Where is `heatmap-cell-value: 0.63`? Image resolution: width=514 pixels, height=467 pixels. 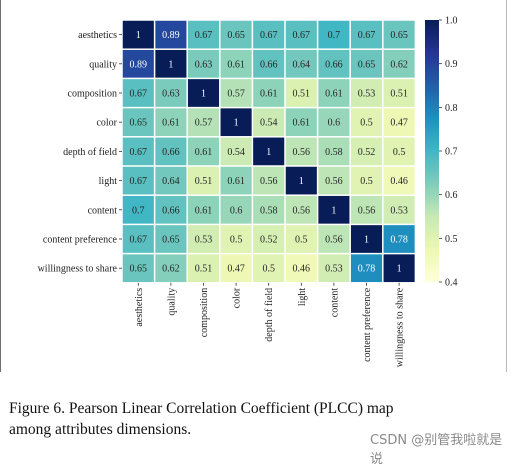
heatmap-cell-value: 0.63 is located at coordinates (171, 94).